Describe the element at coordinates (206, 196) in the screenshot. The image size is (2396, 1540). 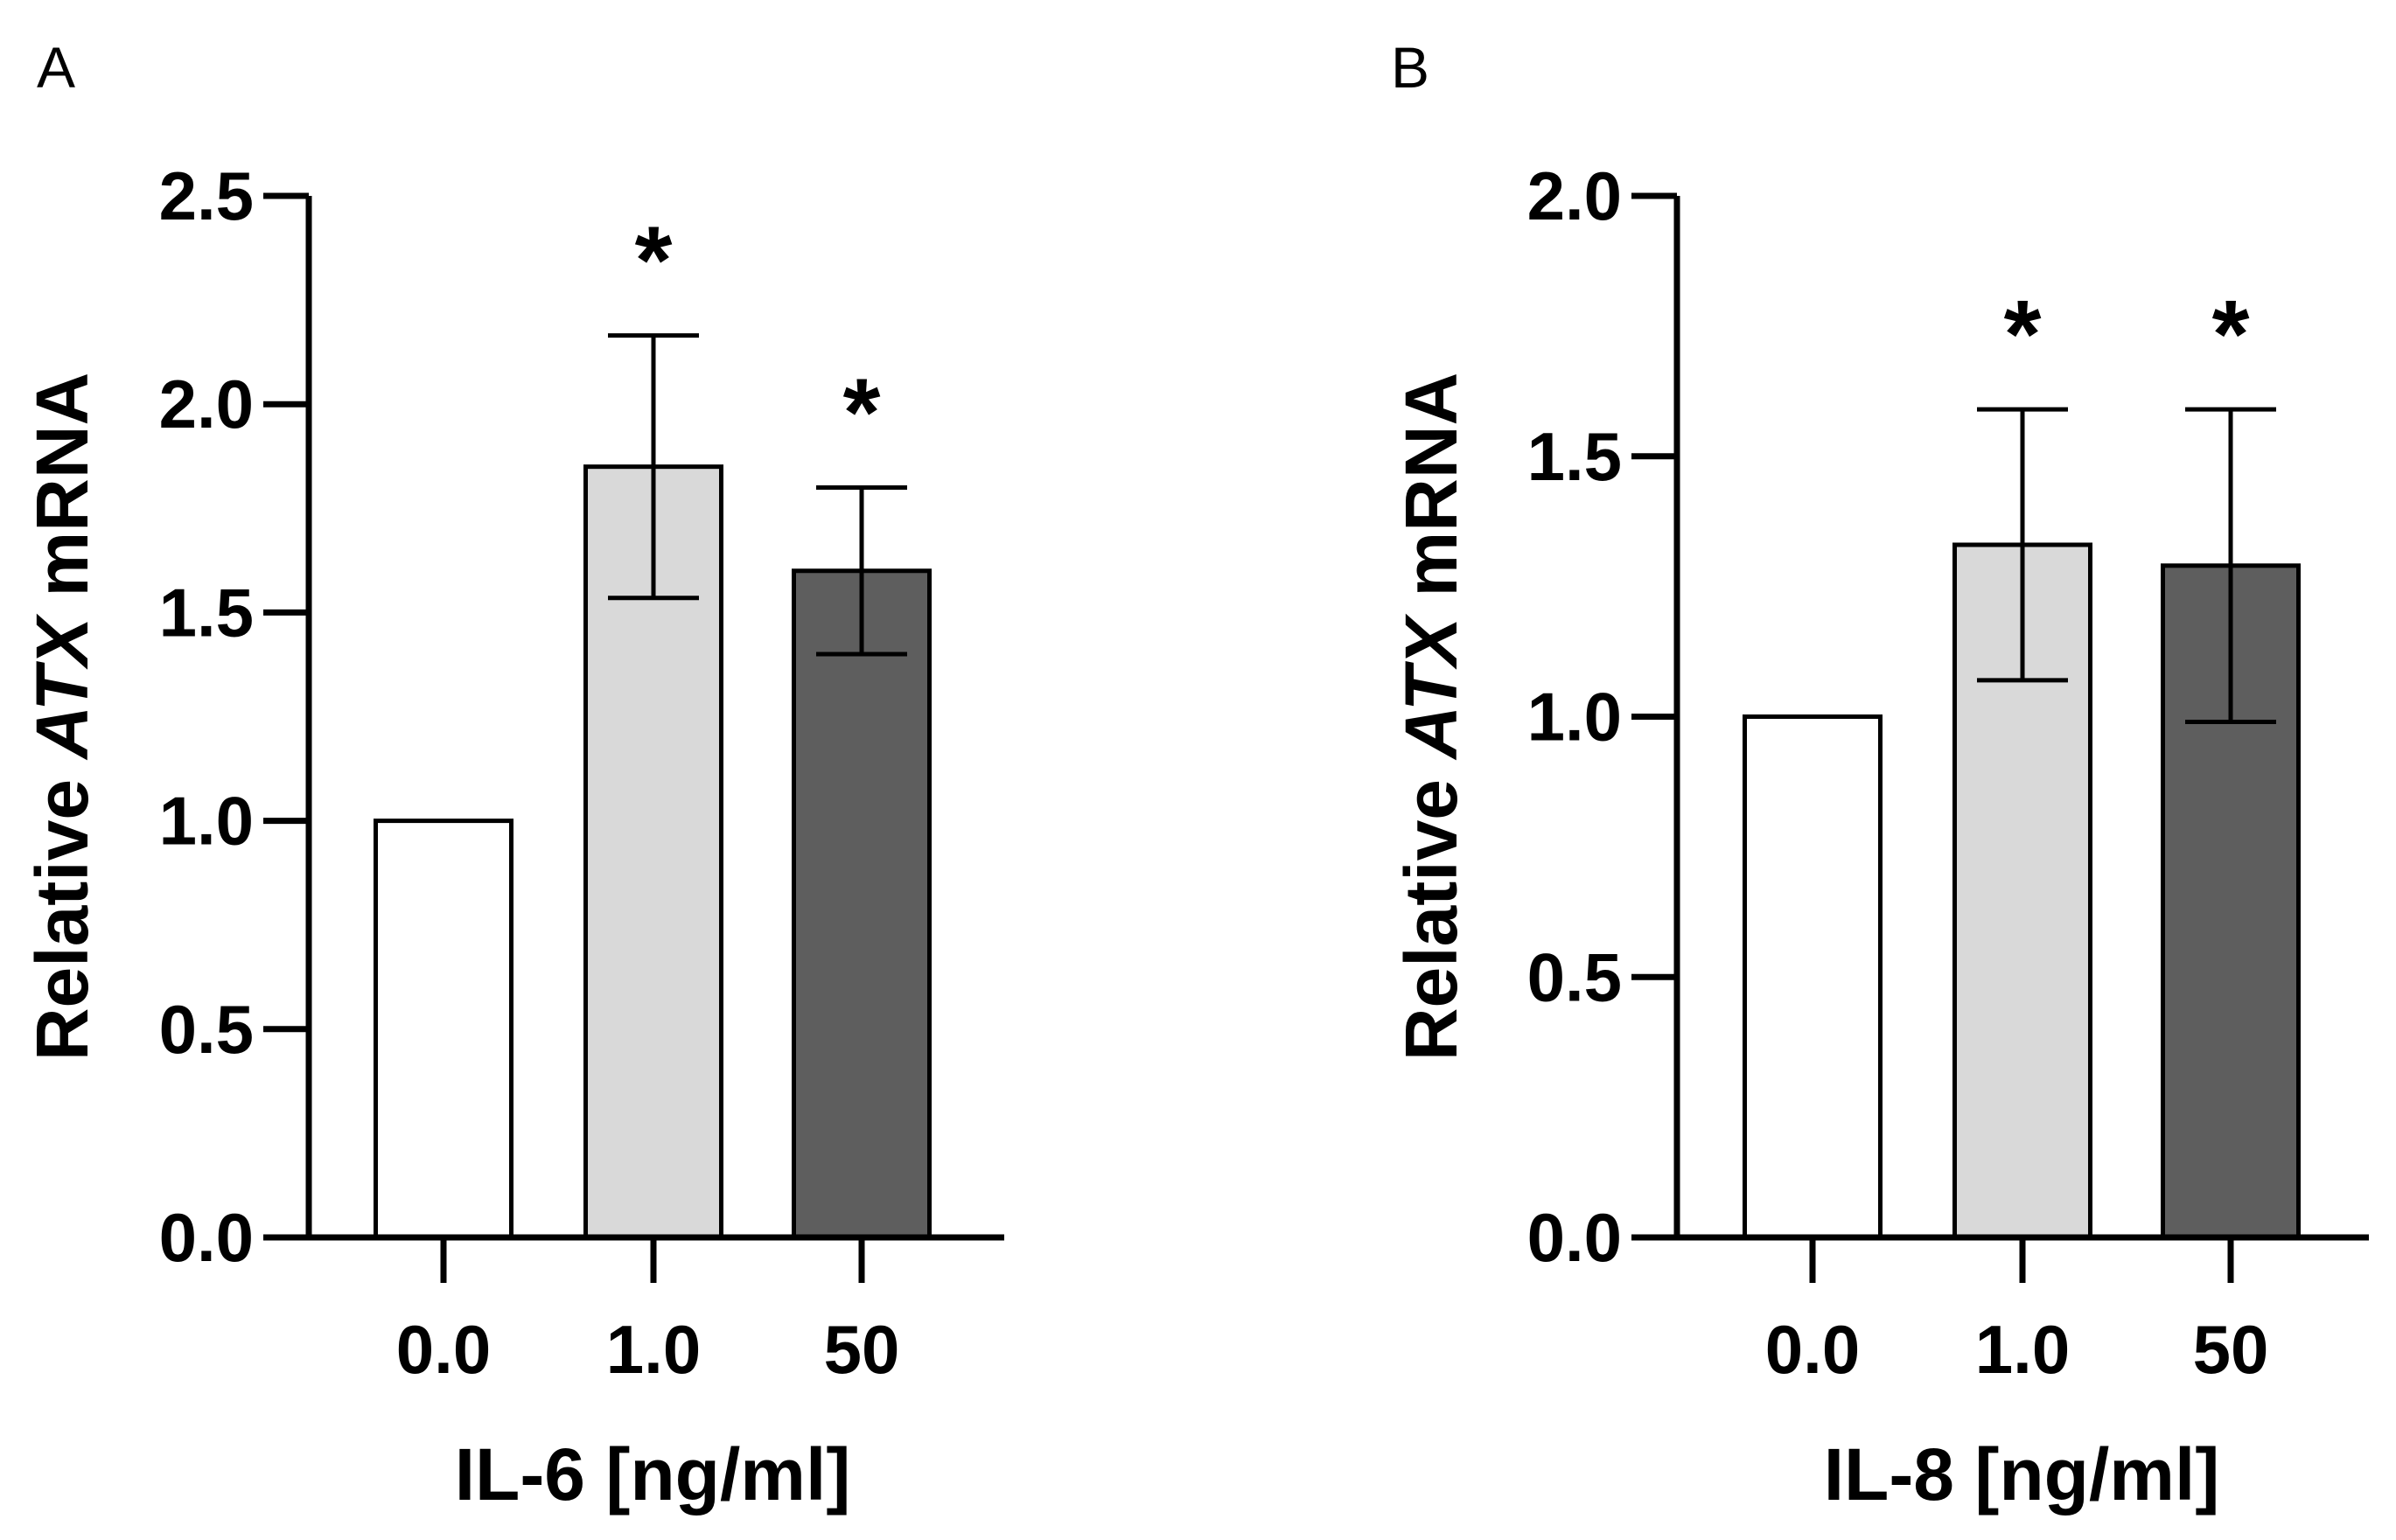
I see `y-tick-label: 2.5` at that location.